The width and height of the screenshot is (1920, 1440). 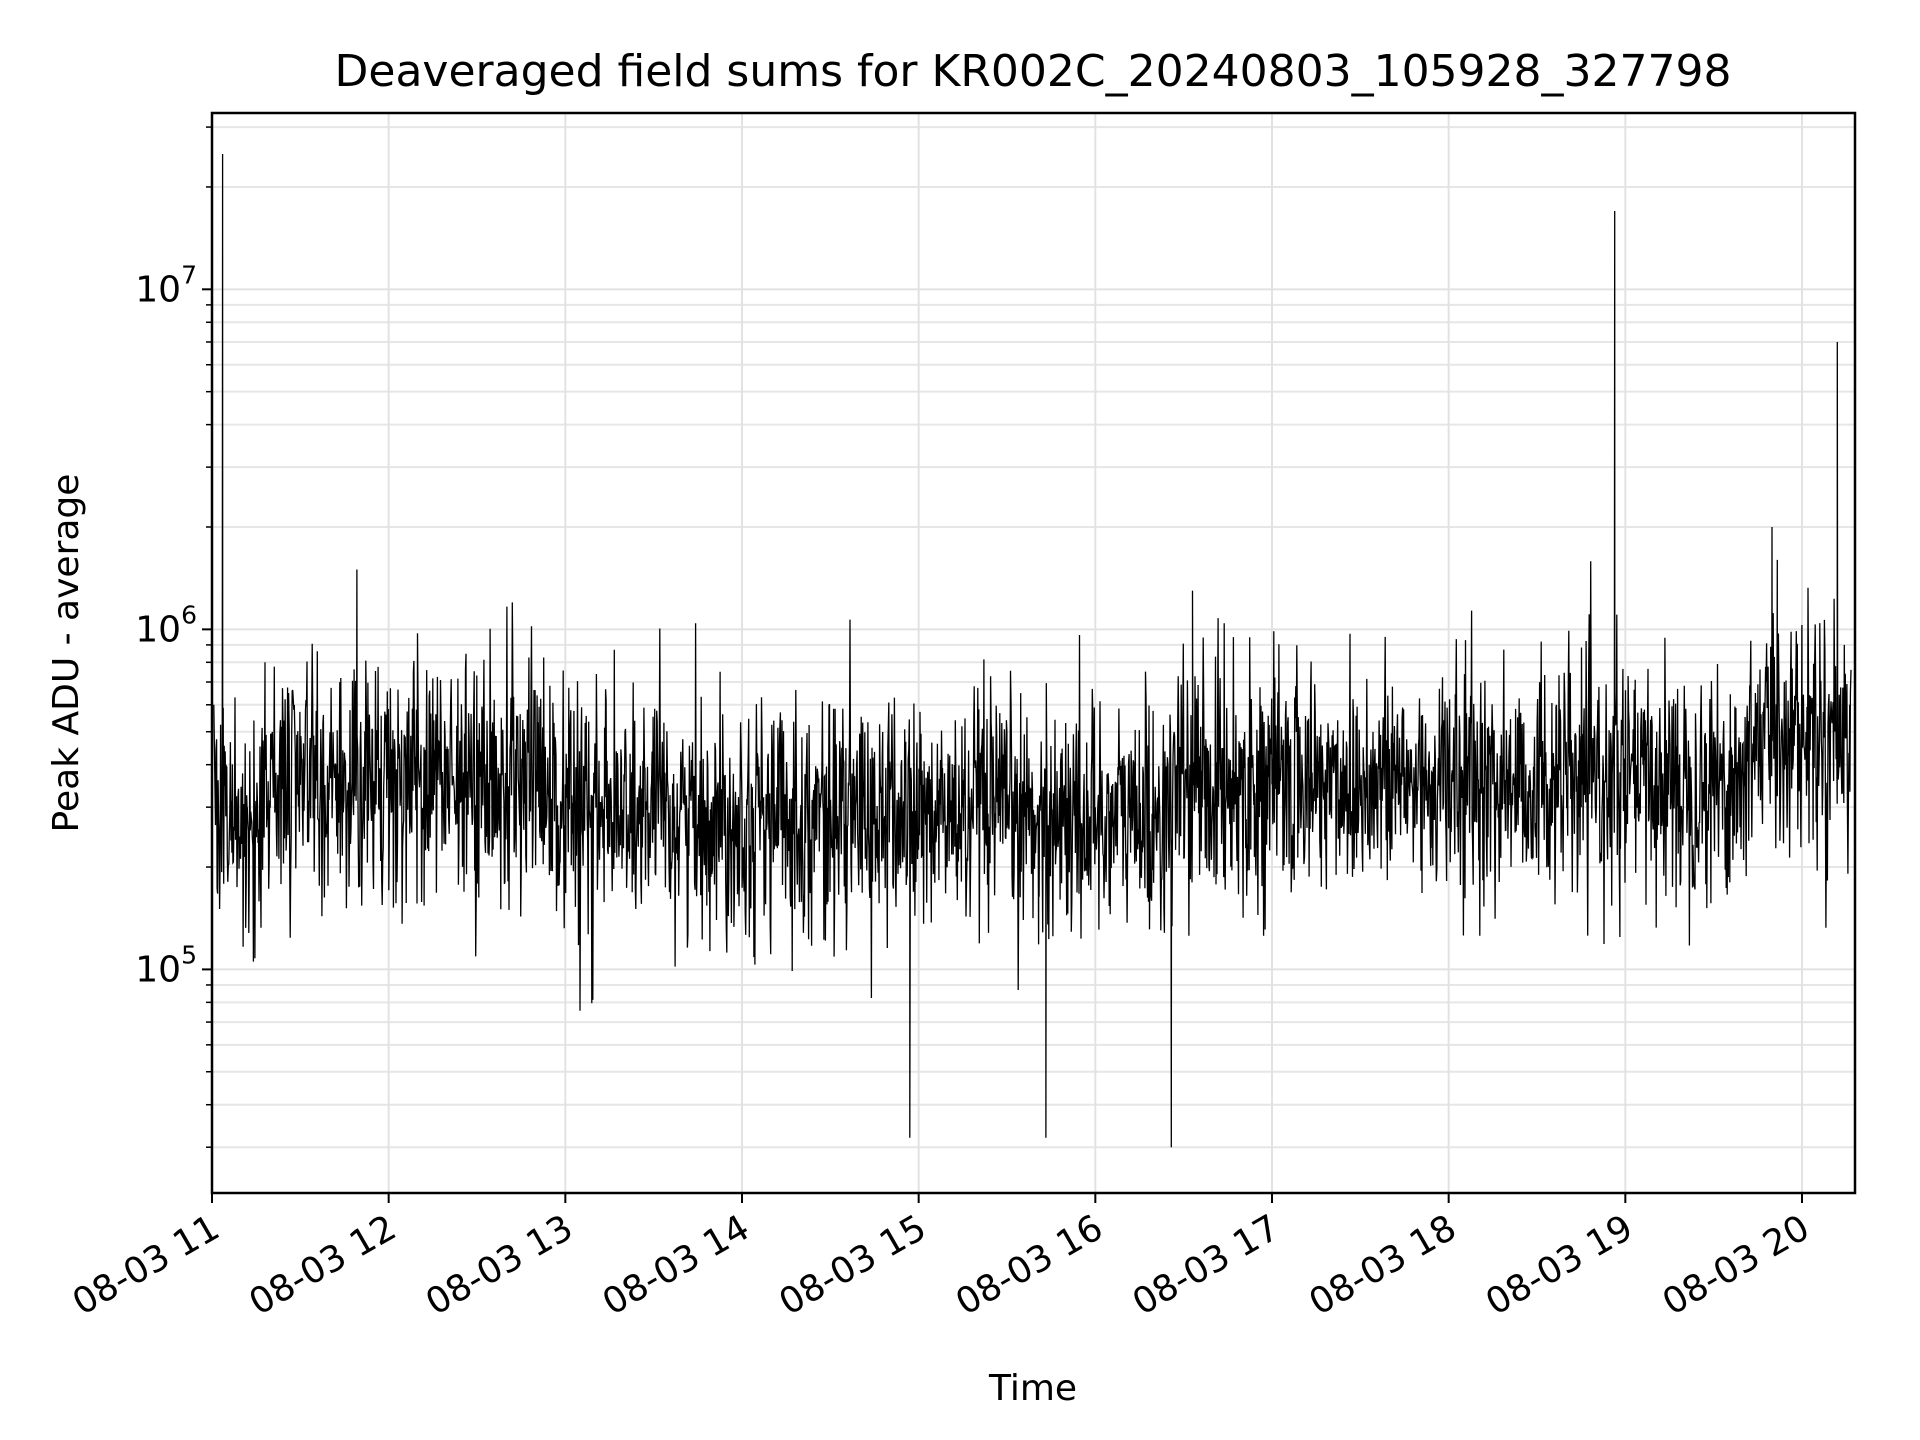 I want to click on x-axis-label: Time, so click(x=1032, y=1388).